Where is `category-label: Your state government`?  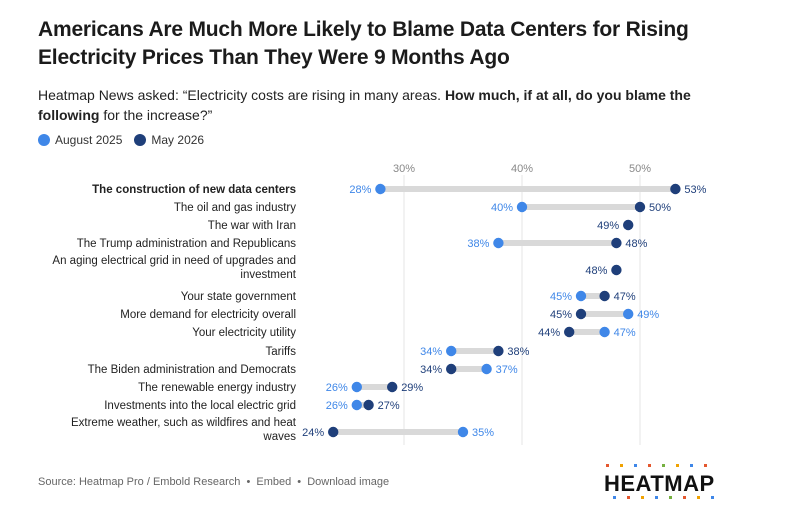
category-label: Your state government is located at coordinates (239, 297).